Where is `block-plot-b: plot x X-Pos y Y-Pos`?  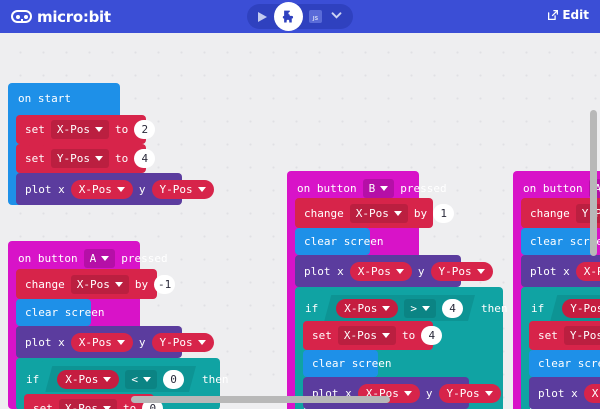 block-plot-b: plot x X-Pos y Y-Pos is located at coordinates (394, 271).